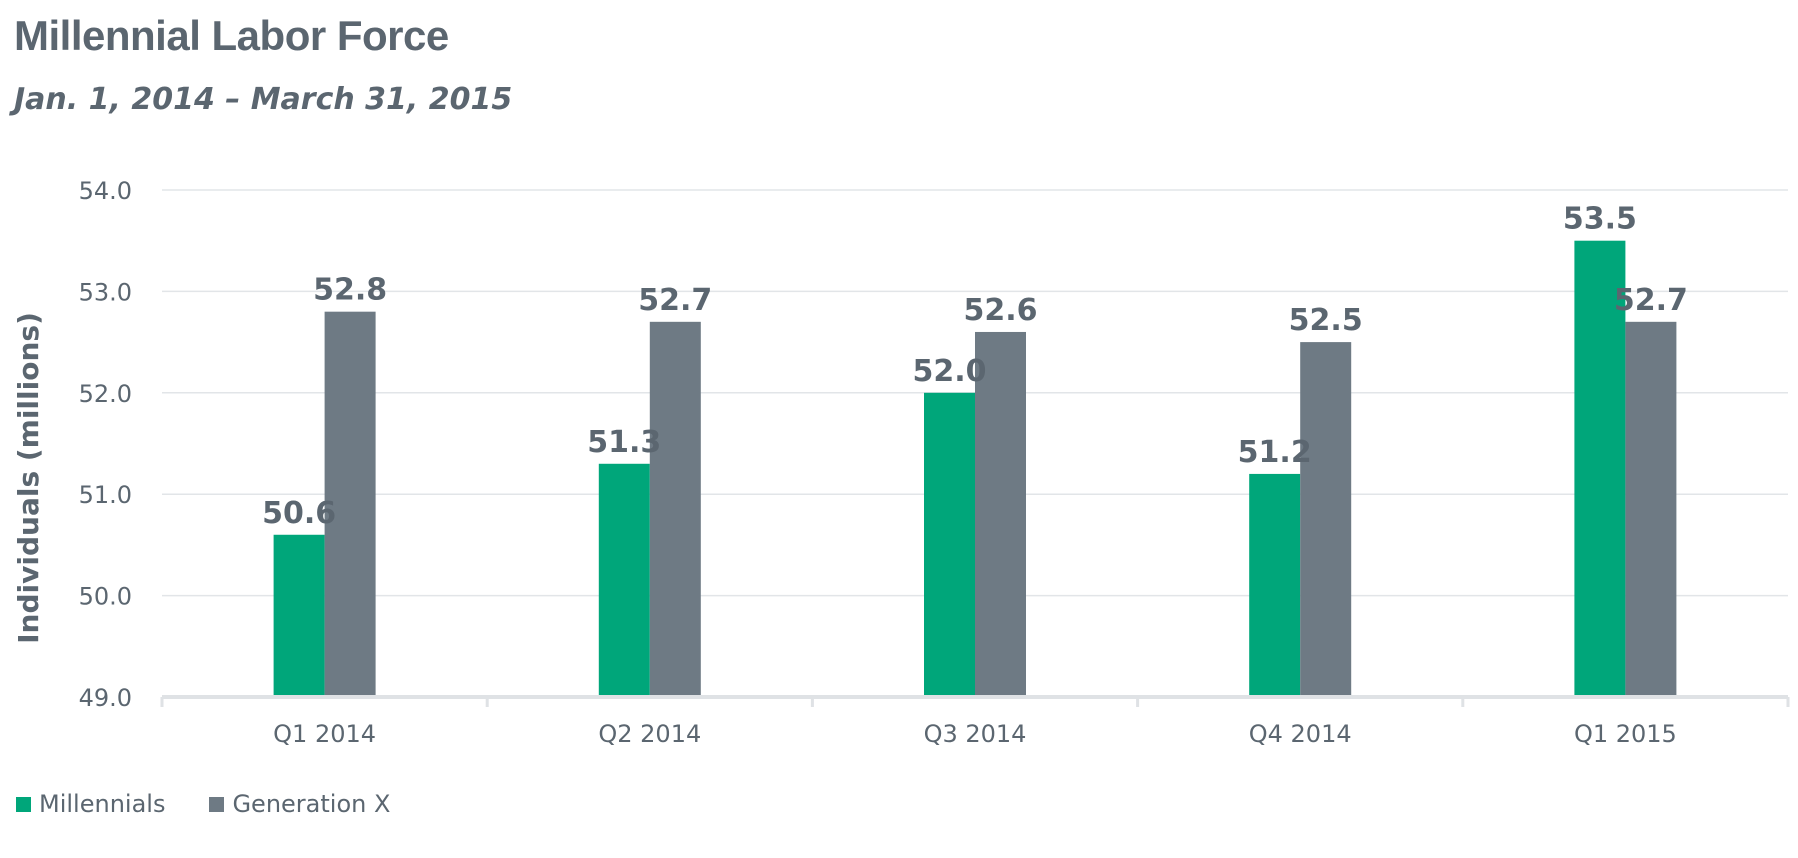 Image resolution: width=1798 pixels, height=858 pixels. What do you see at coordinates (975, 701) in the screenshot?
I see `x-axis` at bounding box center [975, 701].